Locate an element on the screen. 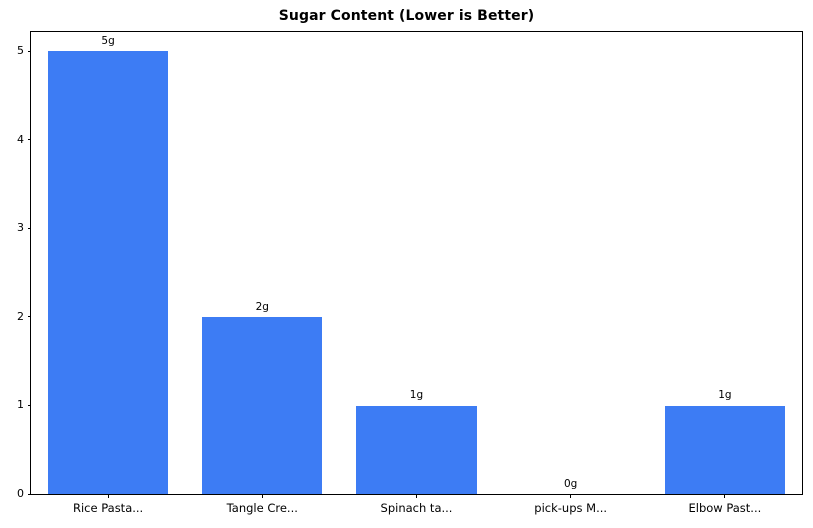 The image size is (813, 528). y-tick-label: 3 is located at coordinates (20, 228).